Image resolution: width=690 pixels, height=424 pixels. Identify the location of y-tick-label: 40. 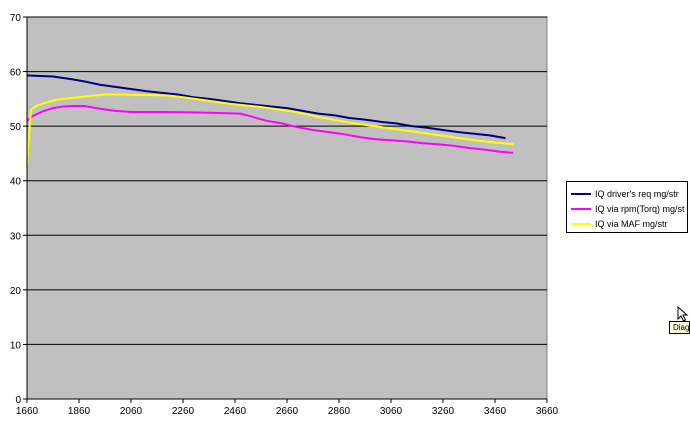
(16, 182).